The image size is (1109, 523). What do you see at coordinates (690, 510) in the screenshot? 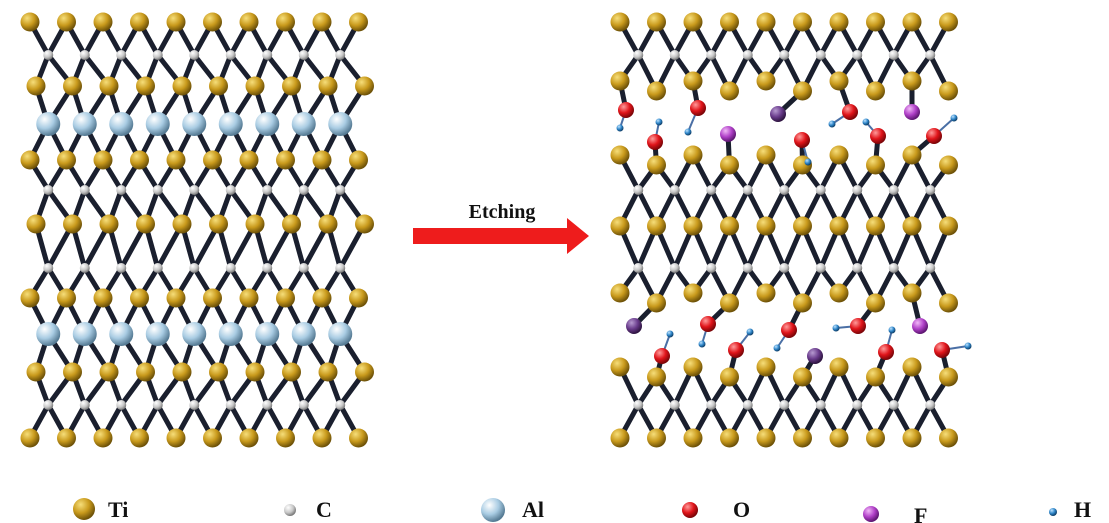
I see `o-atom-icon` at bounding box center [690, 510].